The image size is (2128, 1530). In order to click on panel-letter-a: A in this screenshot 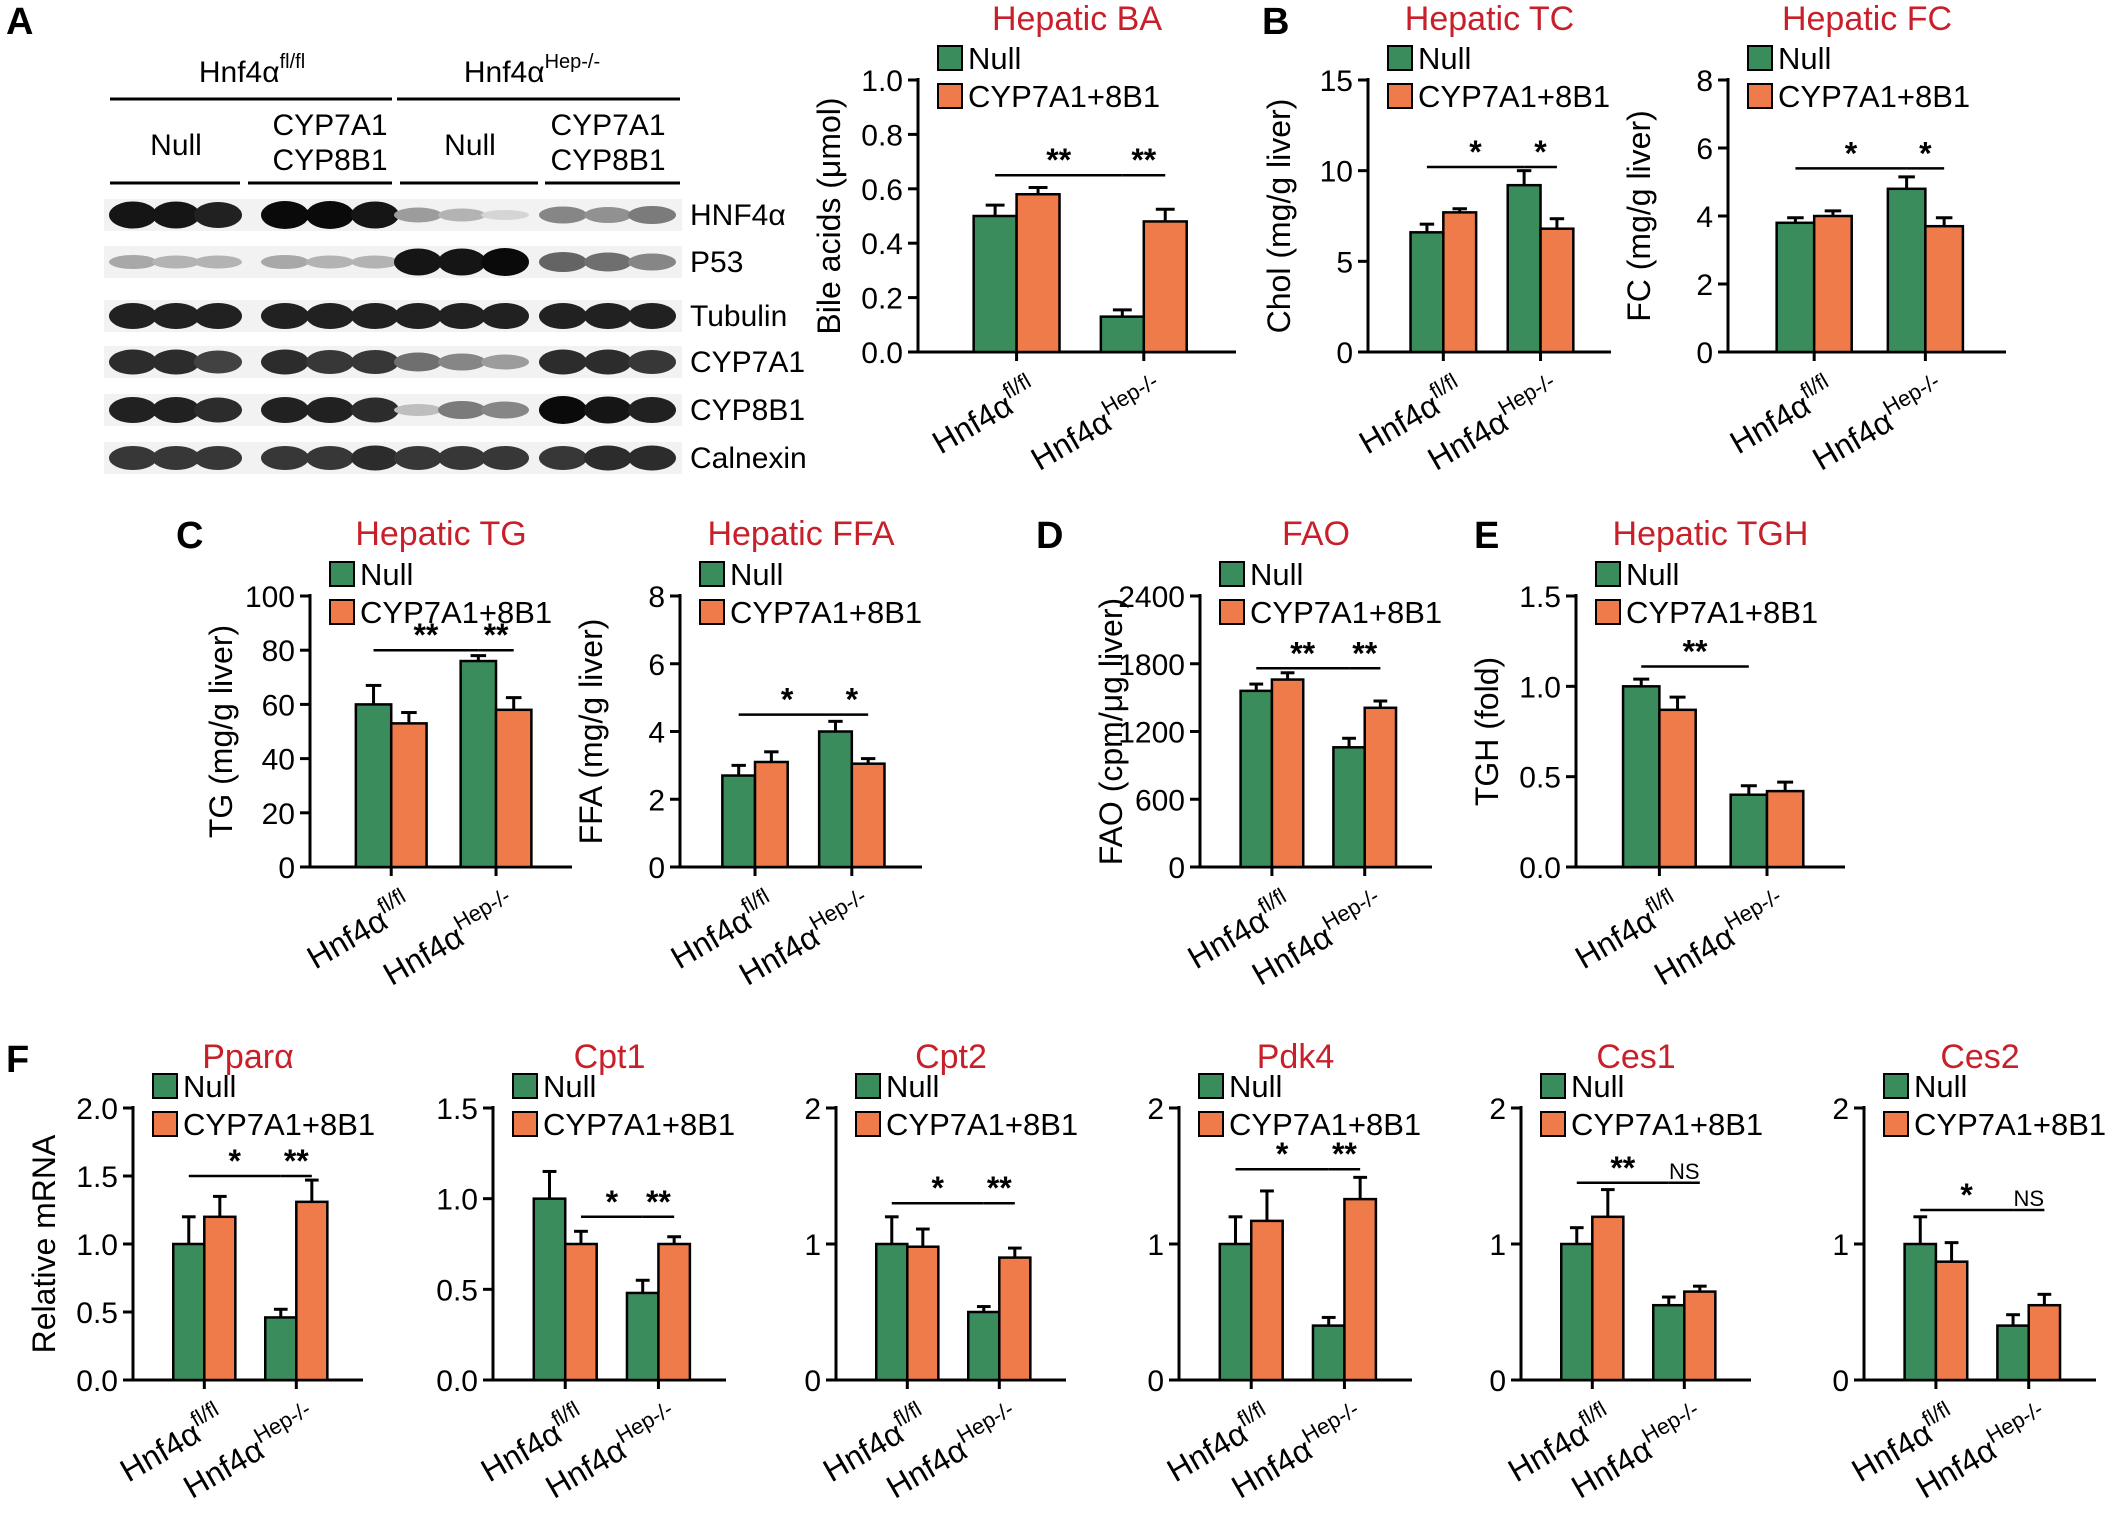, I will do `click(19, 22)`.